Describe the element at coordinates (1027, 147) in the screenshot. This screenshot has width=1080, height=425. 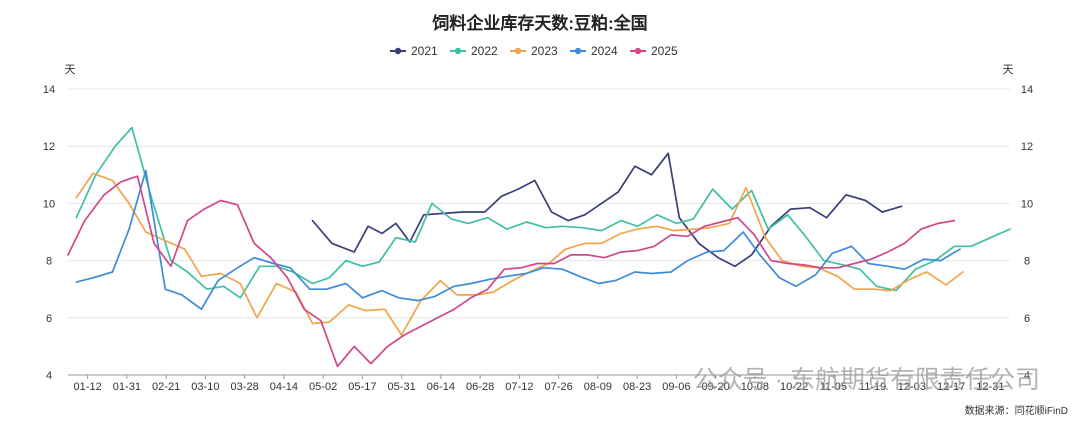
I see `y-tick-label-right: 12` at that location.